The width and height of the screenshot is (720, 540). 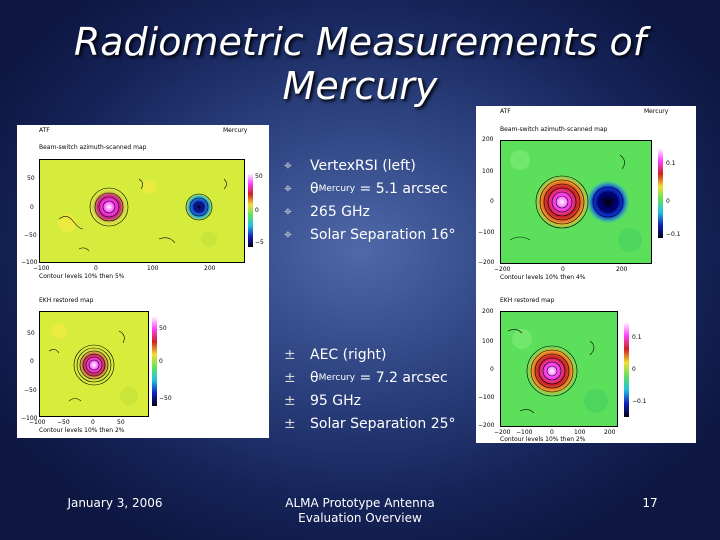 What do you see at coordinates (360, 518) in the screenshot?
I see `footer-center-line-2: Evaluation Overview` at bounding box center [360, 518].